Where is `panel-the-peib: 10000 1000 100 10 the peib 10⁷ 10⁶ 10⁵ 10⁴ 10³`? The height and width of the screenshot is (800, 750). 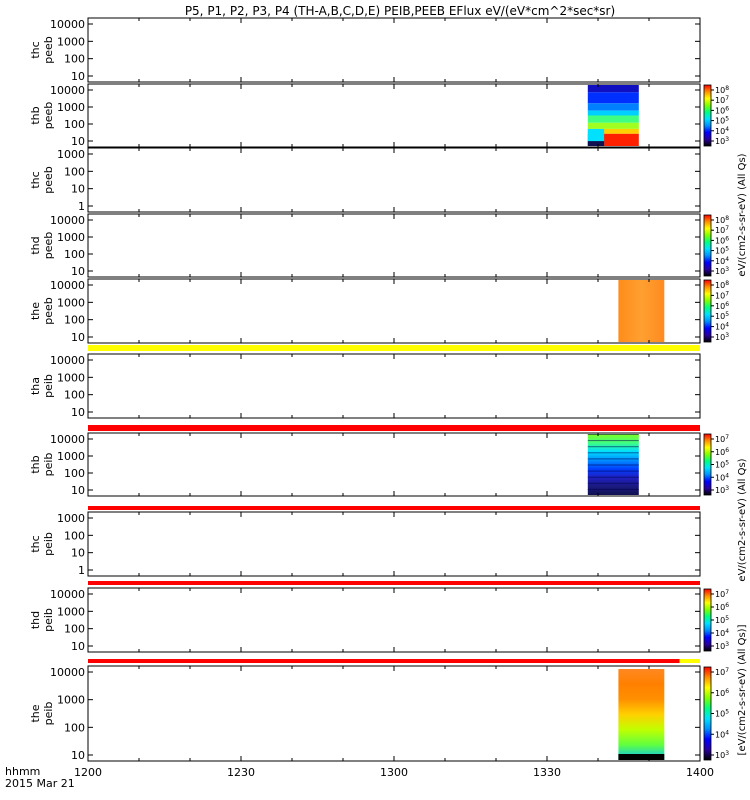
panel-the-peib: 10000 1000 100 10 the peib 10⁷ 10⁶ 10⁵ 10⁴ 10³ is located at coordinates (379, 713).